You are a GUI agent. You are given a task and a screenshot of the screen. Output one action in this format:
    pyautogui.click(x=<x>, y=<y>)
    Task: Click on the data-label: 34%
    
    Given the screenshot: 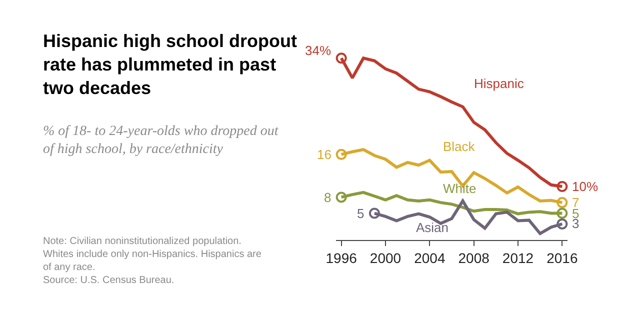 What is the action you would take?
    pyautogui.click(x=318, y=50)
    